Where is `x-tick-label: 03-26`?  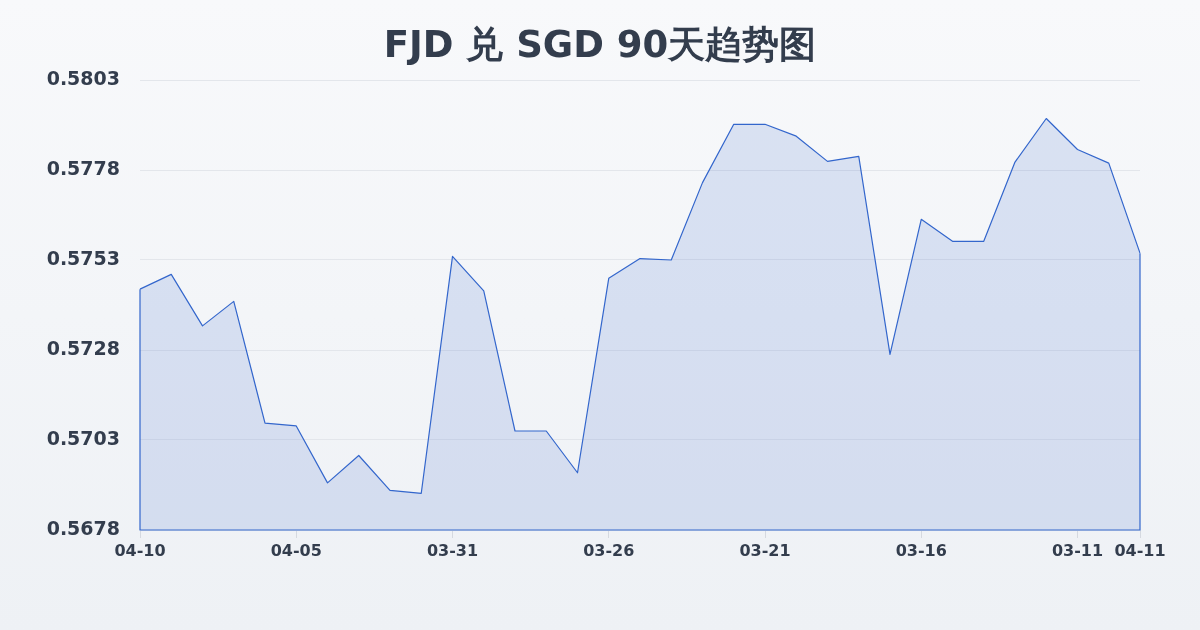
x-tick-label: 03-26 is located at coordinates (609, 550).